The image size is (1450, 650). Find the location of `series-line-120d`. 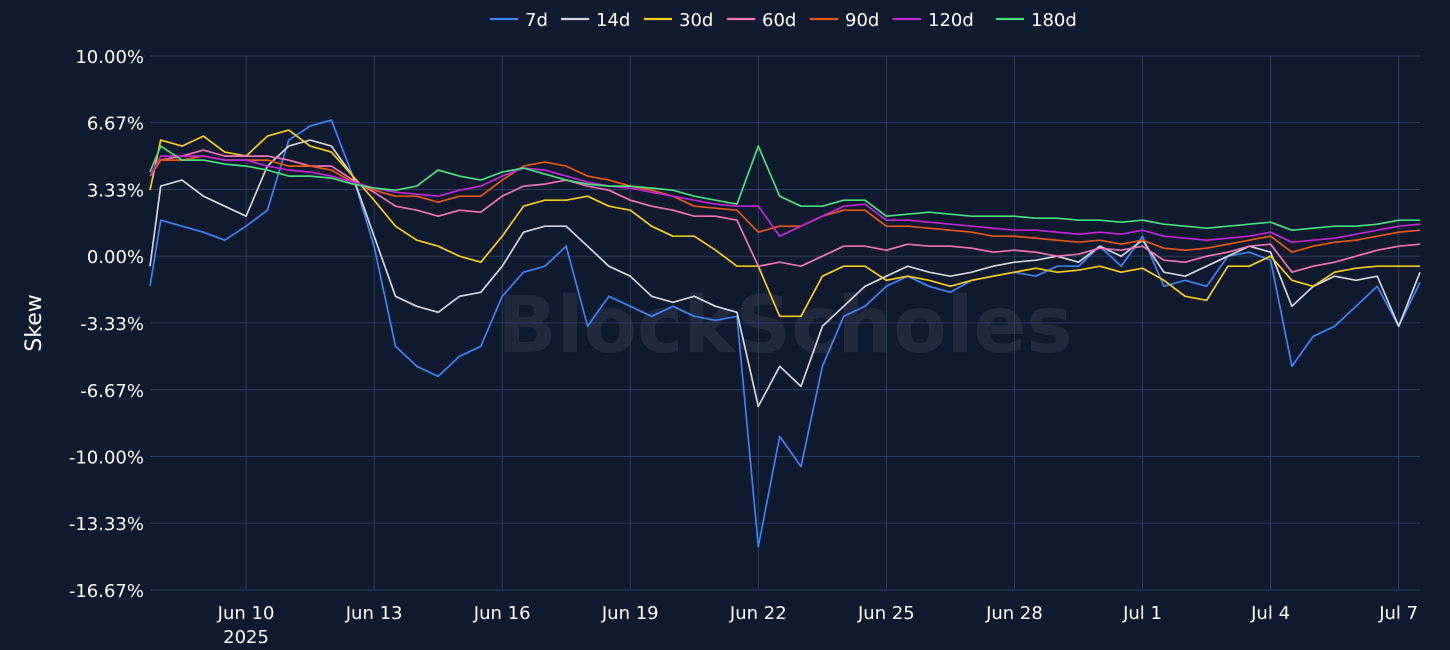

series-line-120d is located at coordinates (785, 199).